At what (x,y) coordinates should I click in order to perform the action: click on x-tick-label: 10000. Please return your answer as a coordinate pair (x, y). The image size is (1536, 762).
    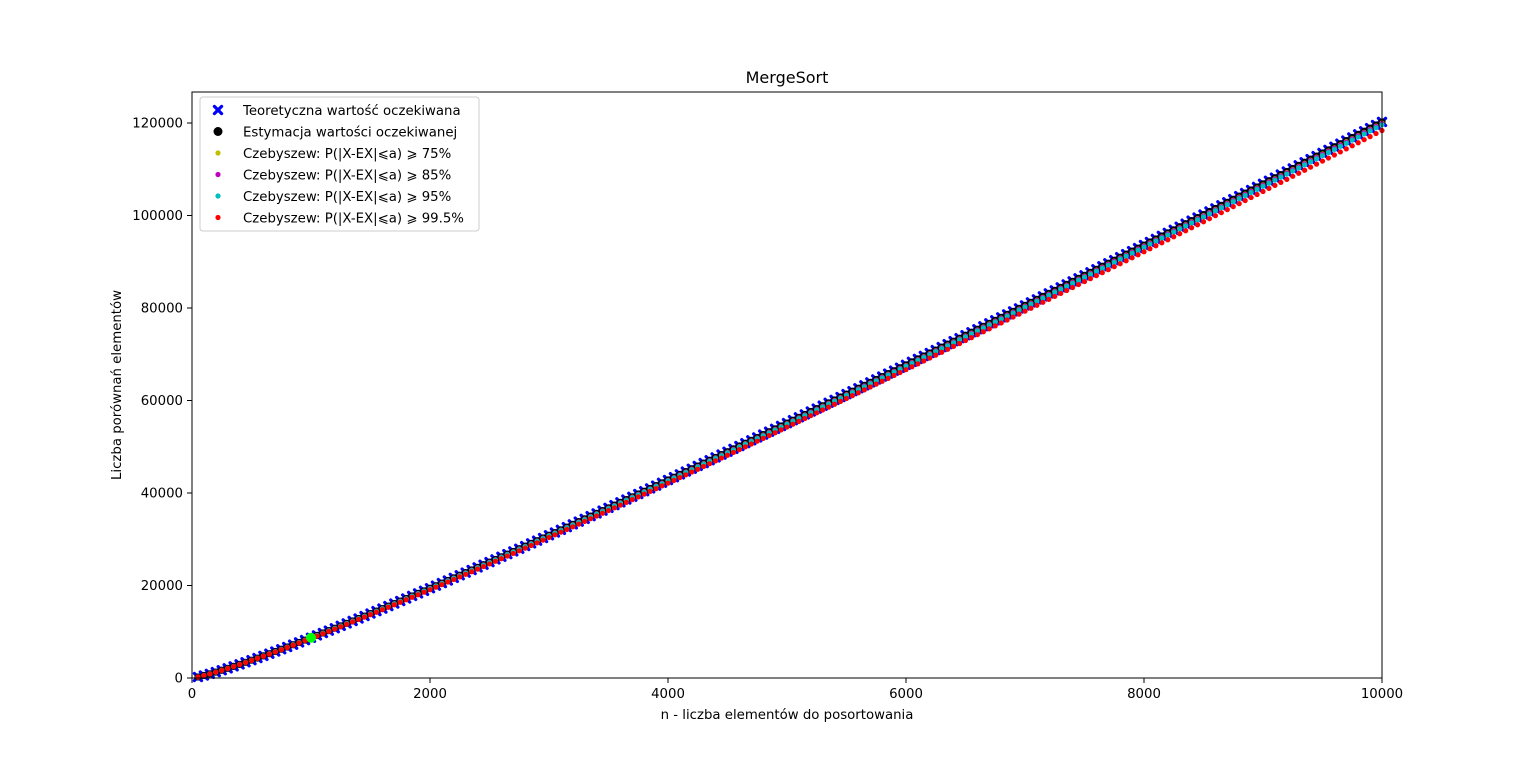
    Looking at the image, I should click on (1382, 694).